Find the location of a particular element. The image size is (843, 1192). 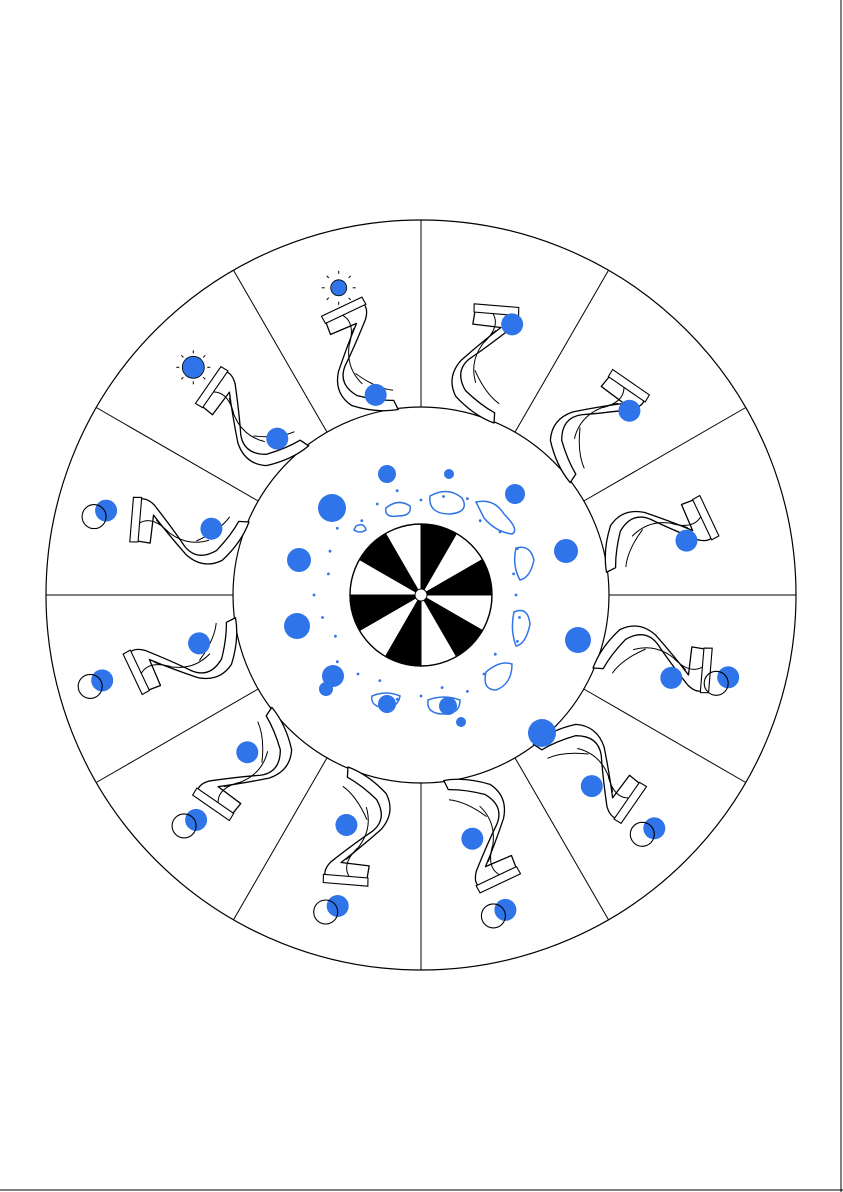

wheel-hub is located at coordinates (421, 595).